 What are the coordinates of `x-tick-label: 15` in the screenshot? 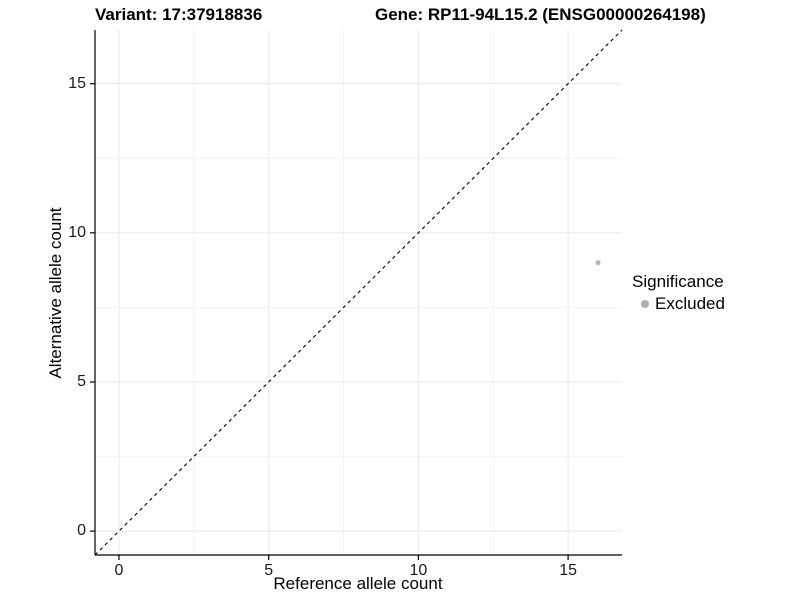 It's located at (568, 570).